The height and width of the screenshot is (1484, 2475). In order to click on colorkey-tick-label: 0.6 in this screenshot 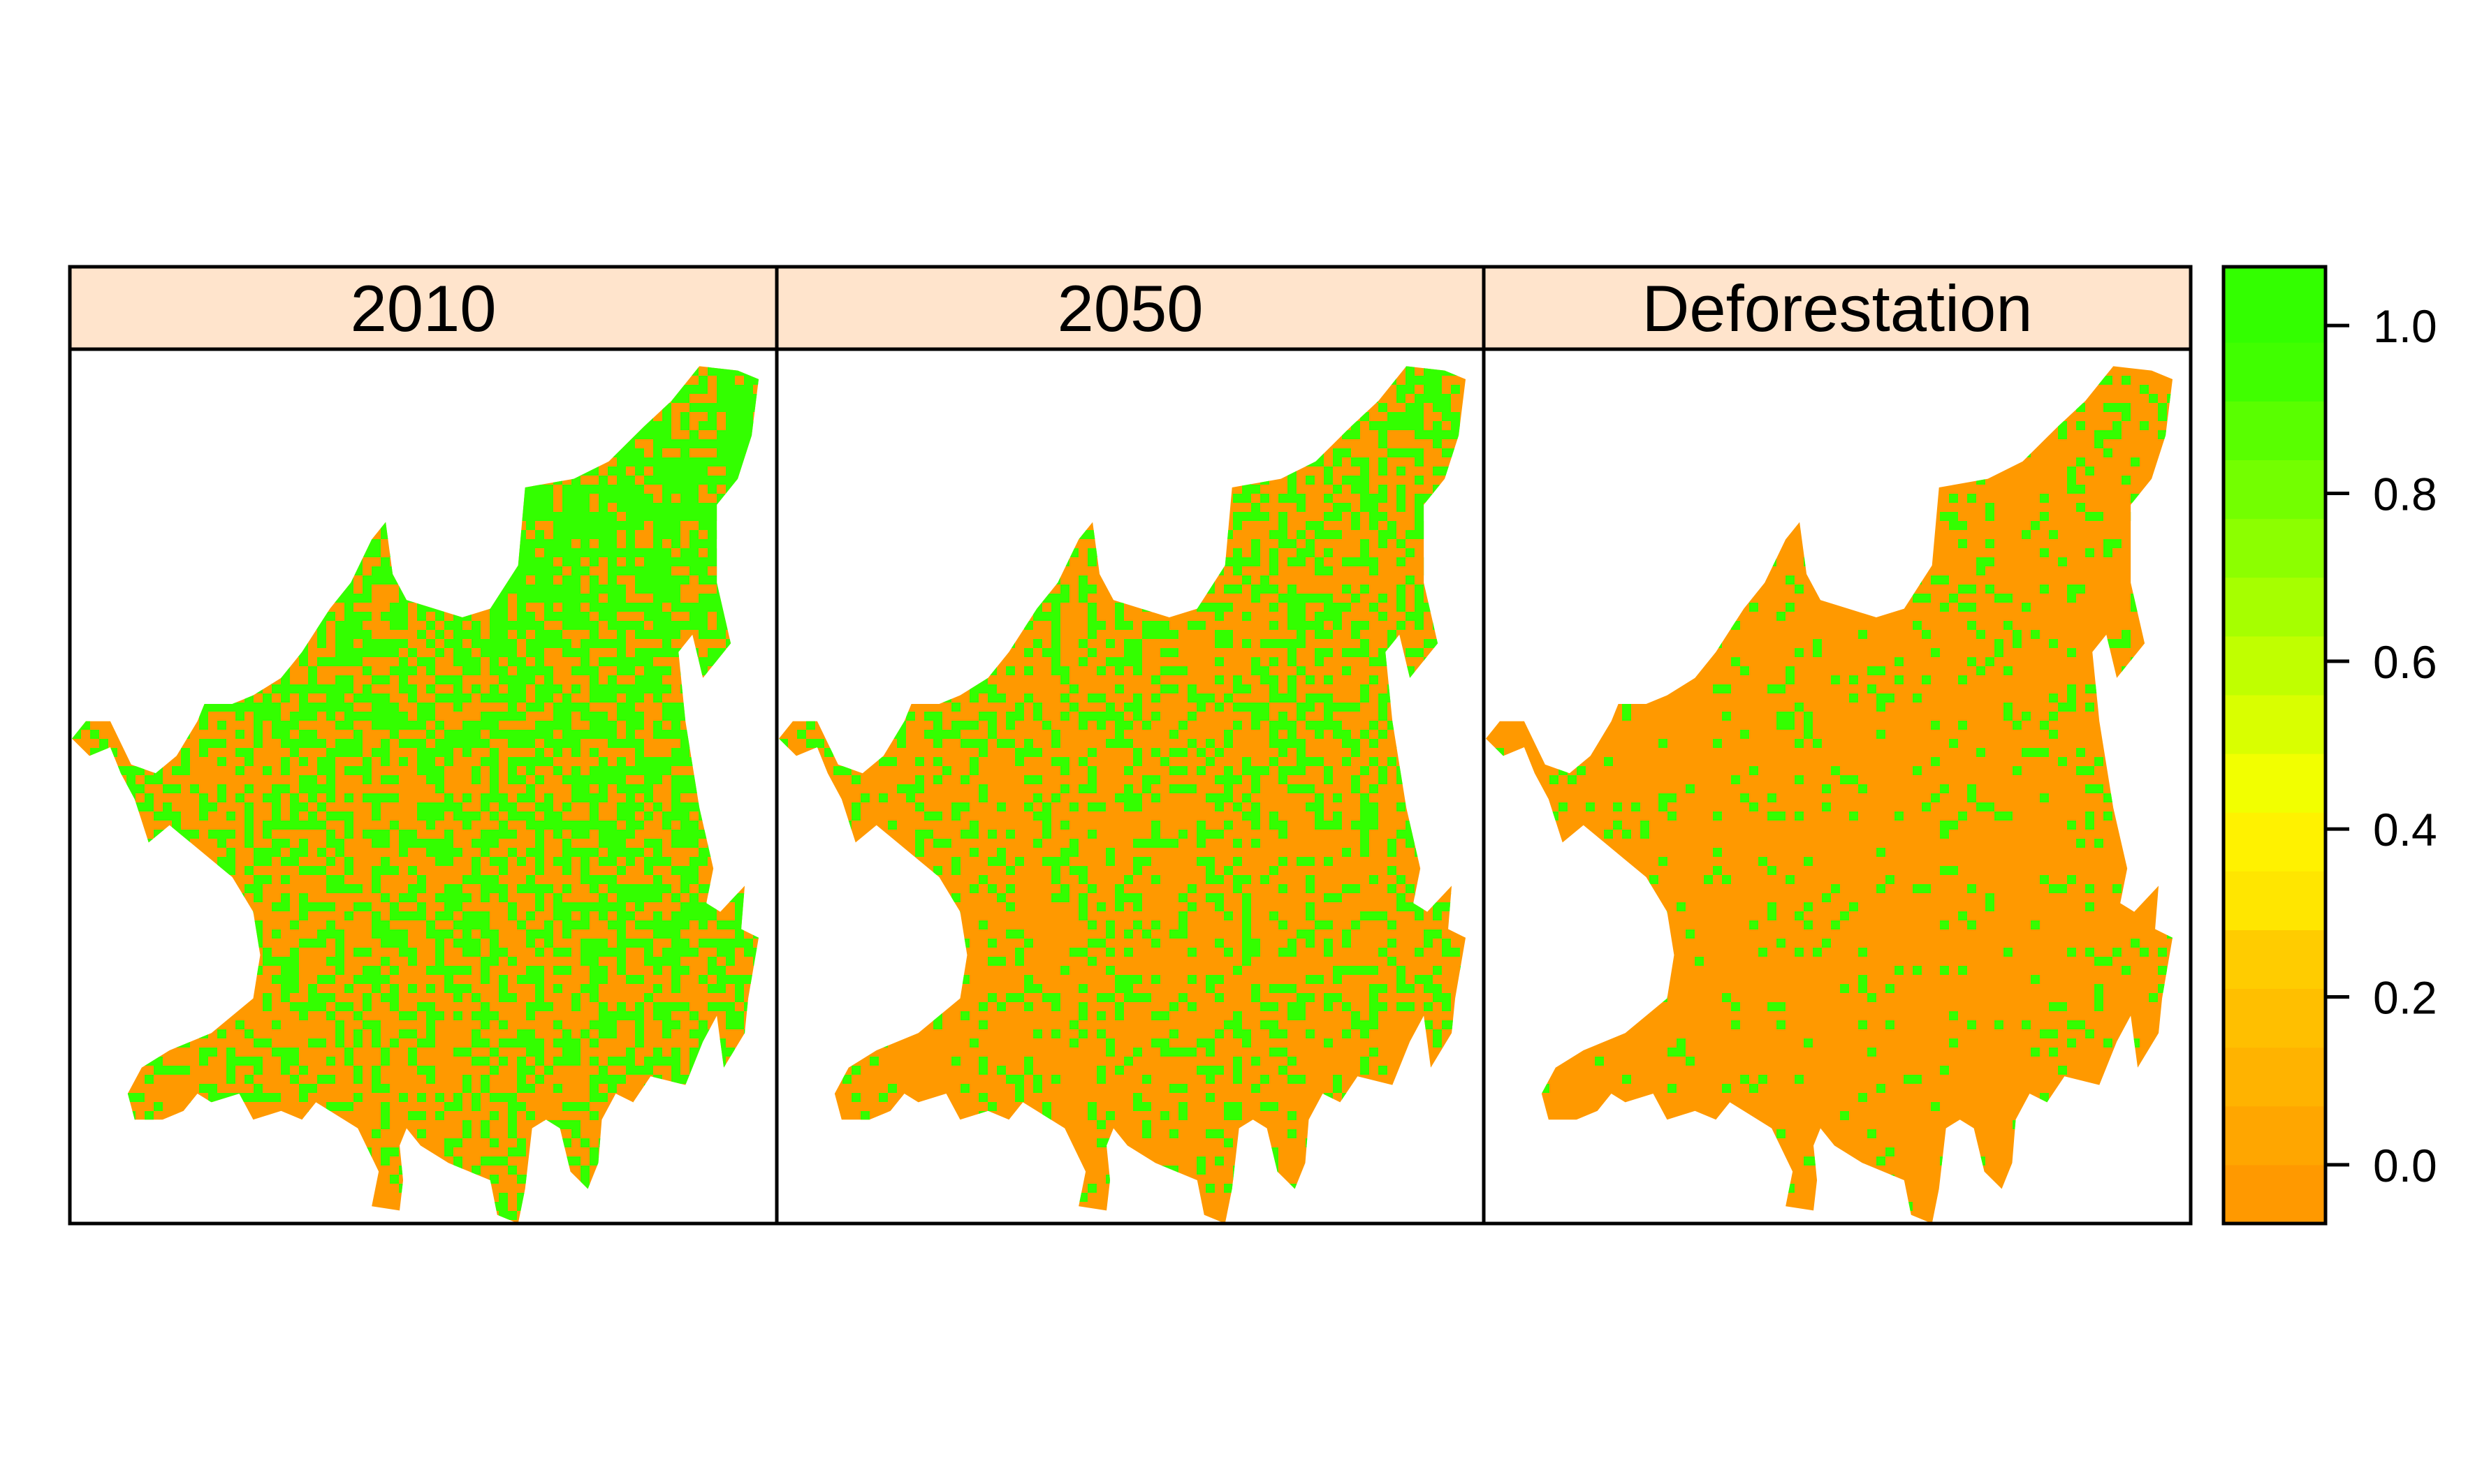, I will do `click(2405, 662)`.